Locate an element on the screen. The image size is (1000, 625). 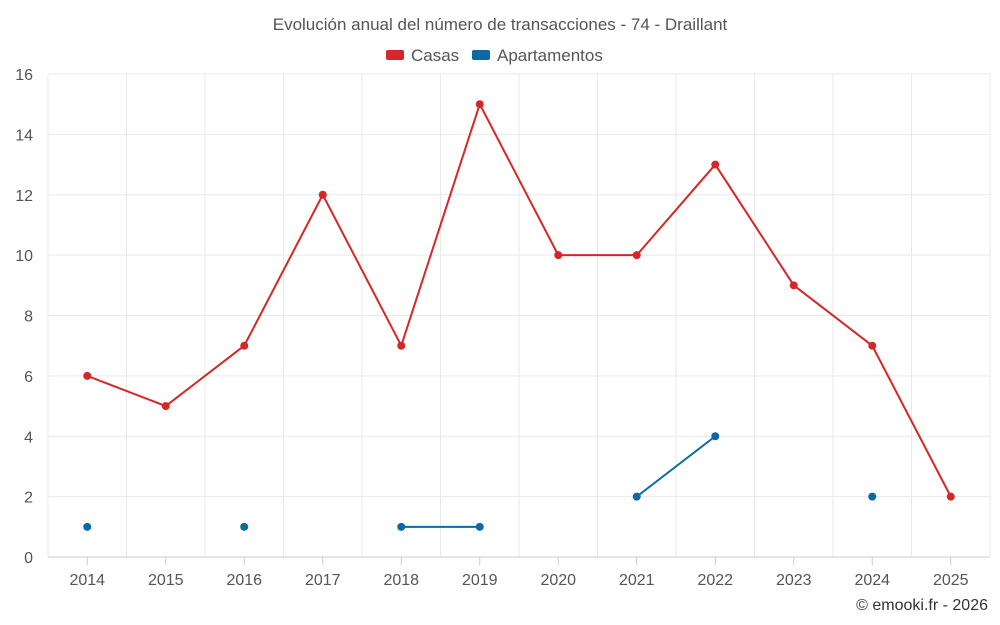
x-tick-label: 2025 is located at coordinates (951, 580).